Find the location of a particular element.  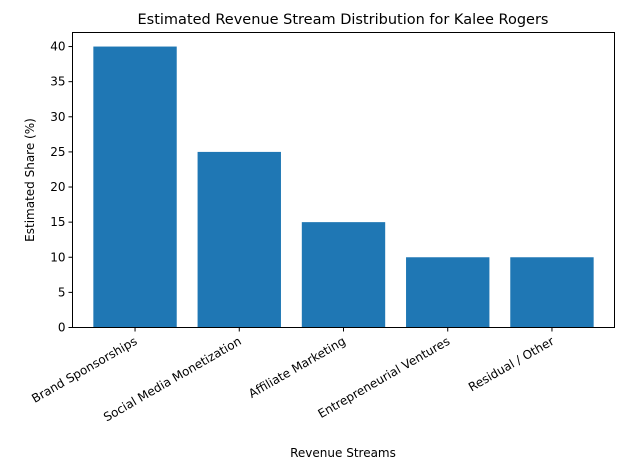

y-tick-label: 5 is located at coordinates (62, 292).